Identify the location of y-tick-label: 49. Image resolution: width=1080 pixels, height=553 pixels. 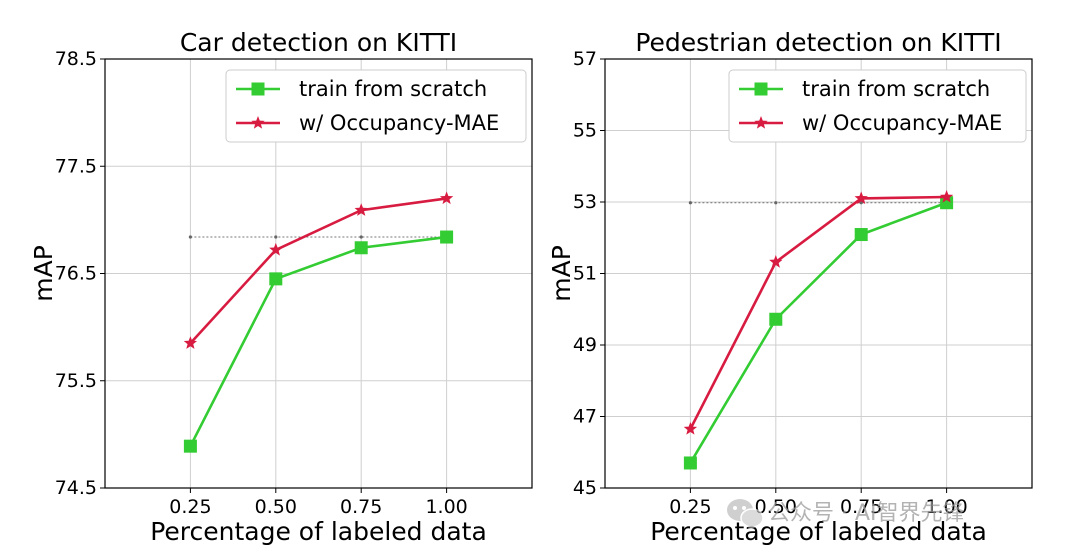
(585, 345).